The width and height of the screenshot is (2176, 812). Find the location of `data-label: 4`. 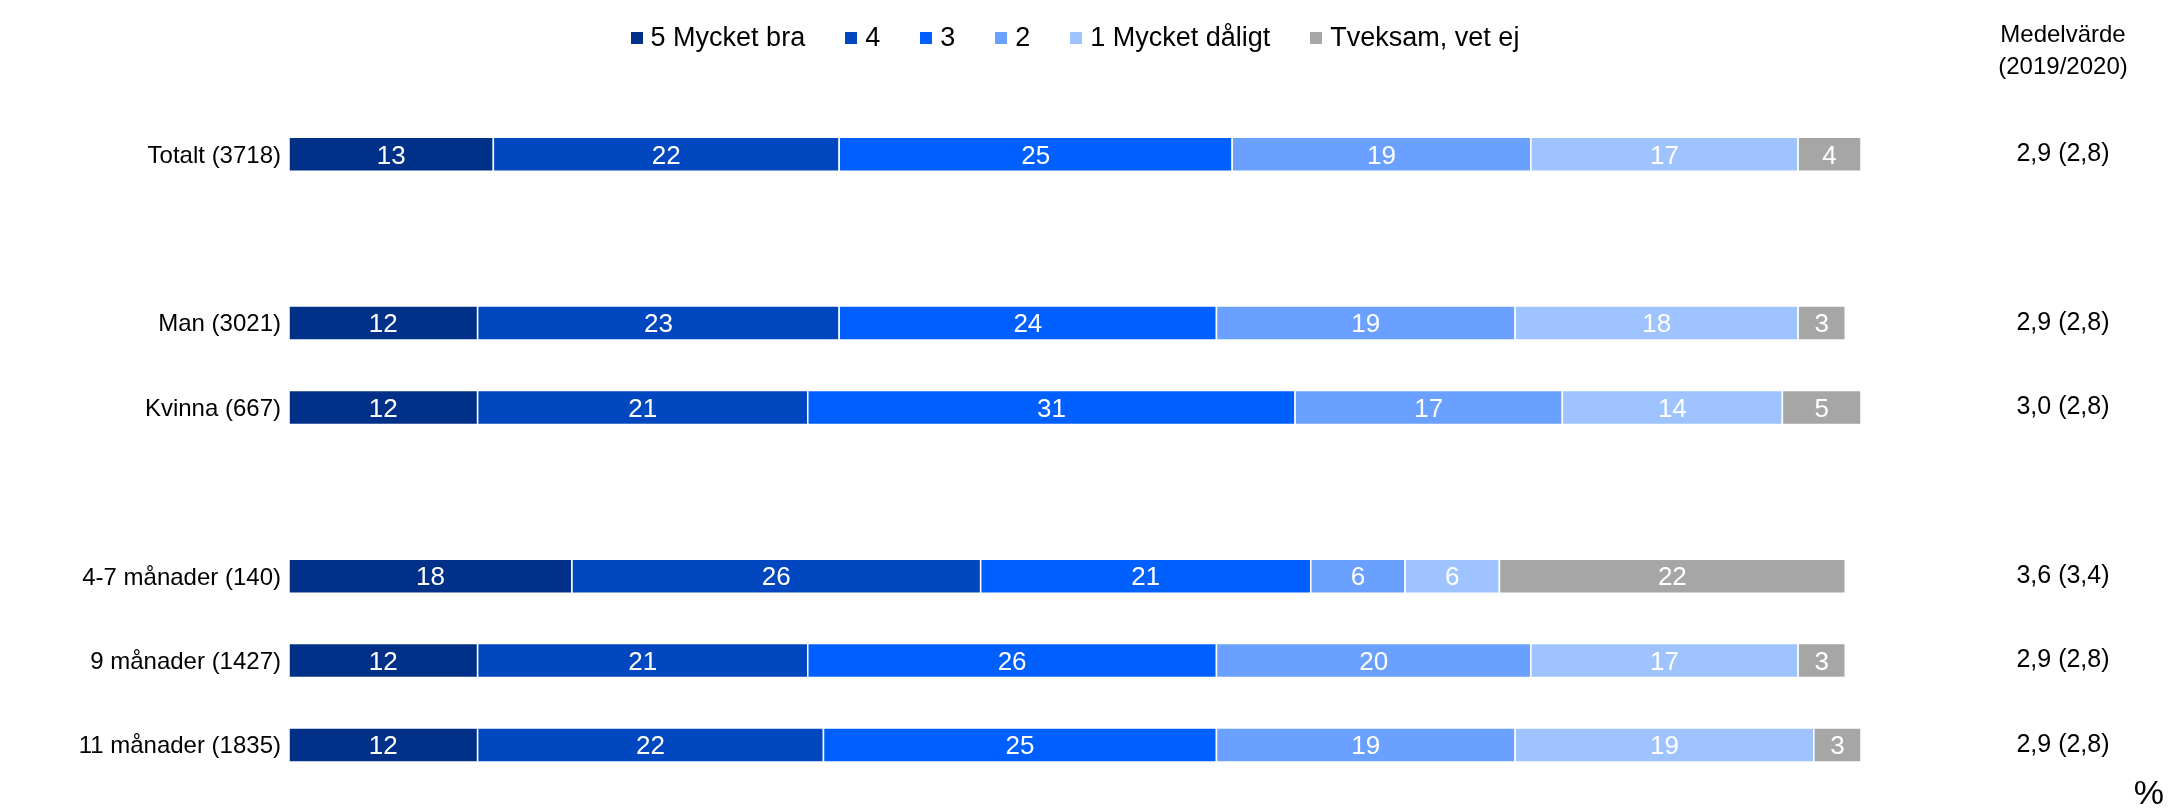

data-label: 4 is located at coordinates (1829, 154).